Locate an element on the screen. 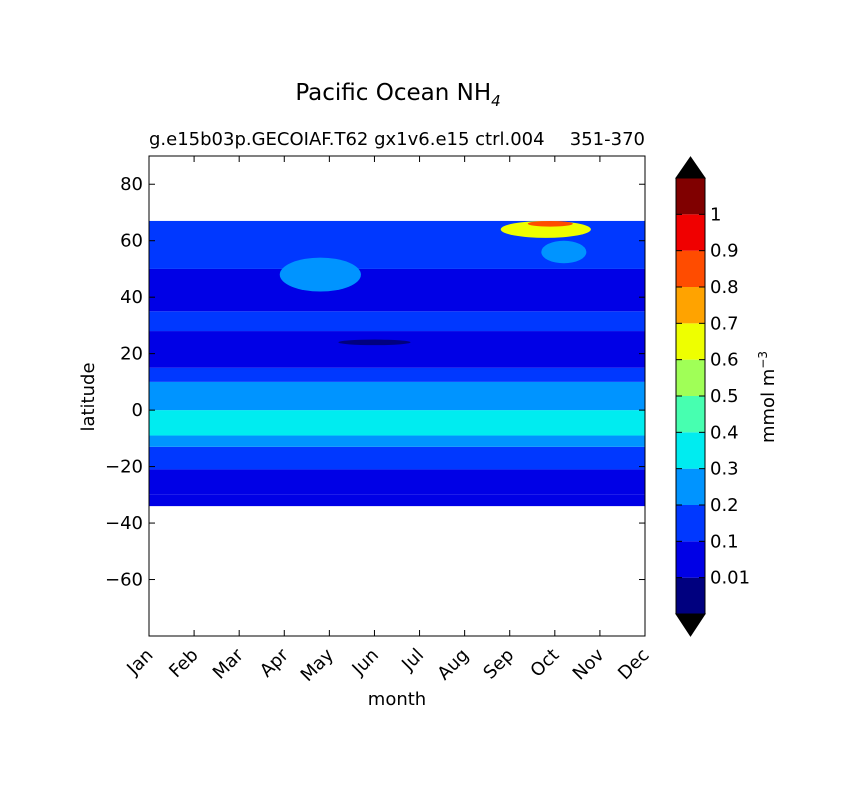 Image resolution: width=859 pixels, height=788 pixels. y-tick-label: 80 is located at coordinates (131, 184).